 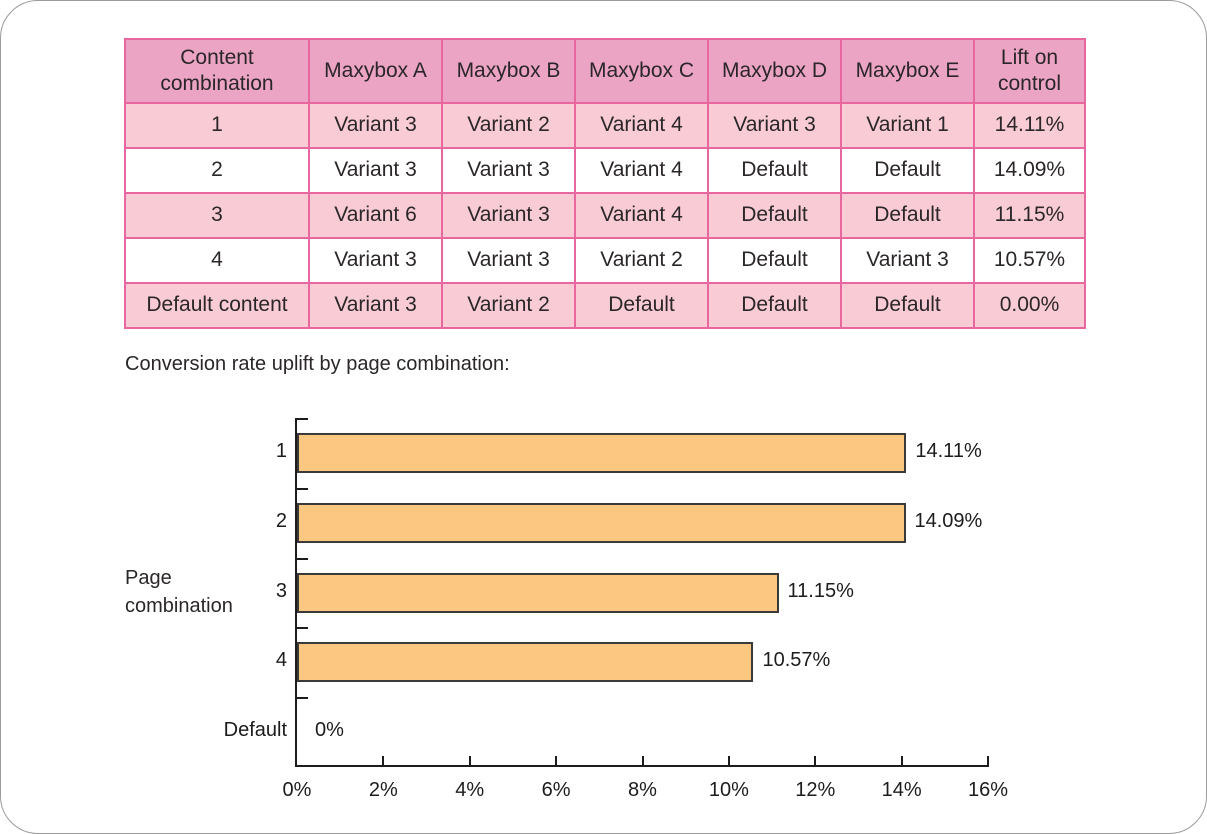 What do you see at coordinates (281, 660) in the screenshot?
I see `category-label: 4` at bounding box center [281, 660].